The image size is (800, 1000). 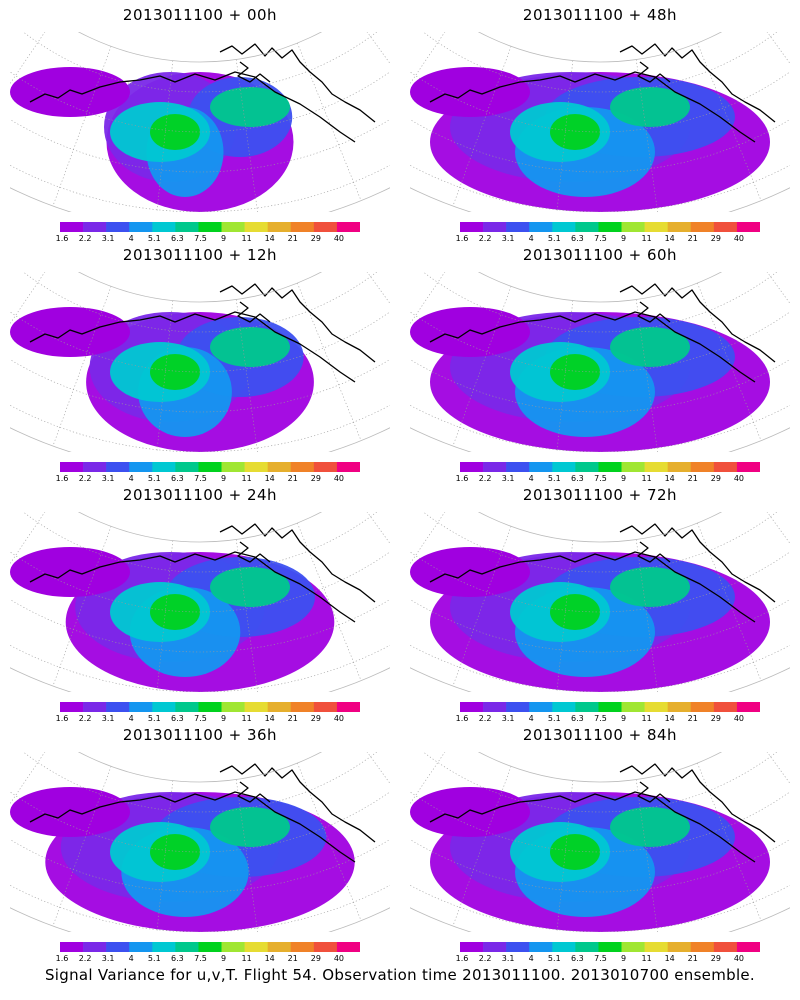 What do you see at coordinates (223, 478) in the screenshot?
I see `colorbar-tick-label: 9` at bounding box center [223, 478].